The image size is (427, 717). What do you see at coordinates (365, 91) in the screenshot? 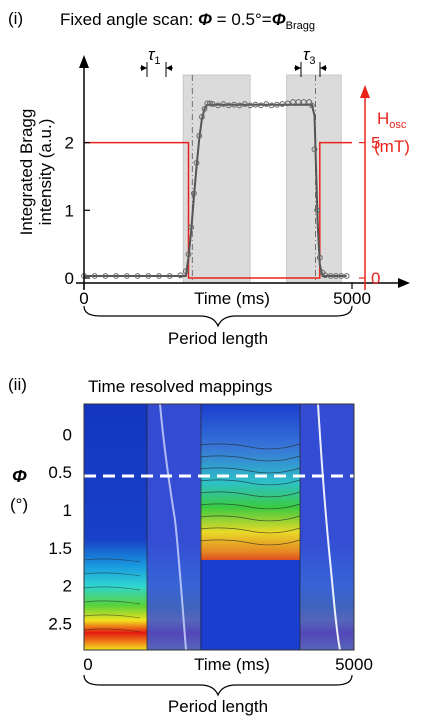
I see `y-axis-right-arrow` at bounding box center [365, 91].